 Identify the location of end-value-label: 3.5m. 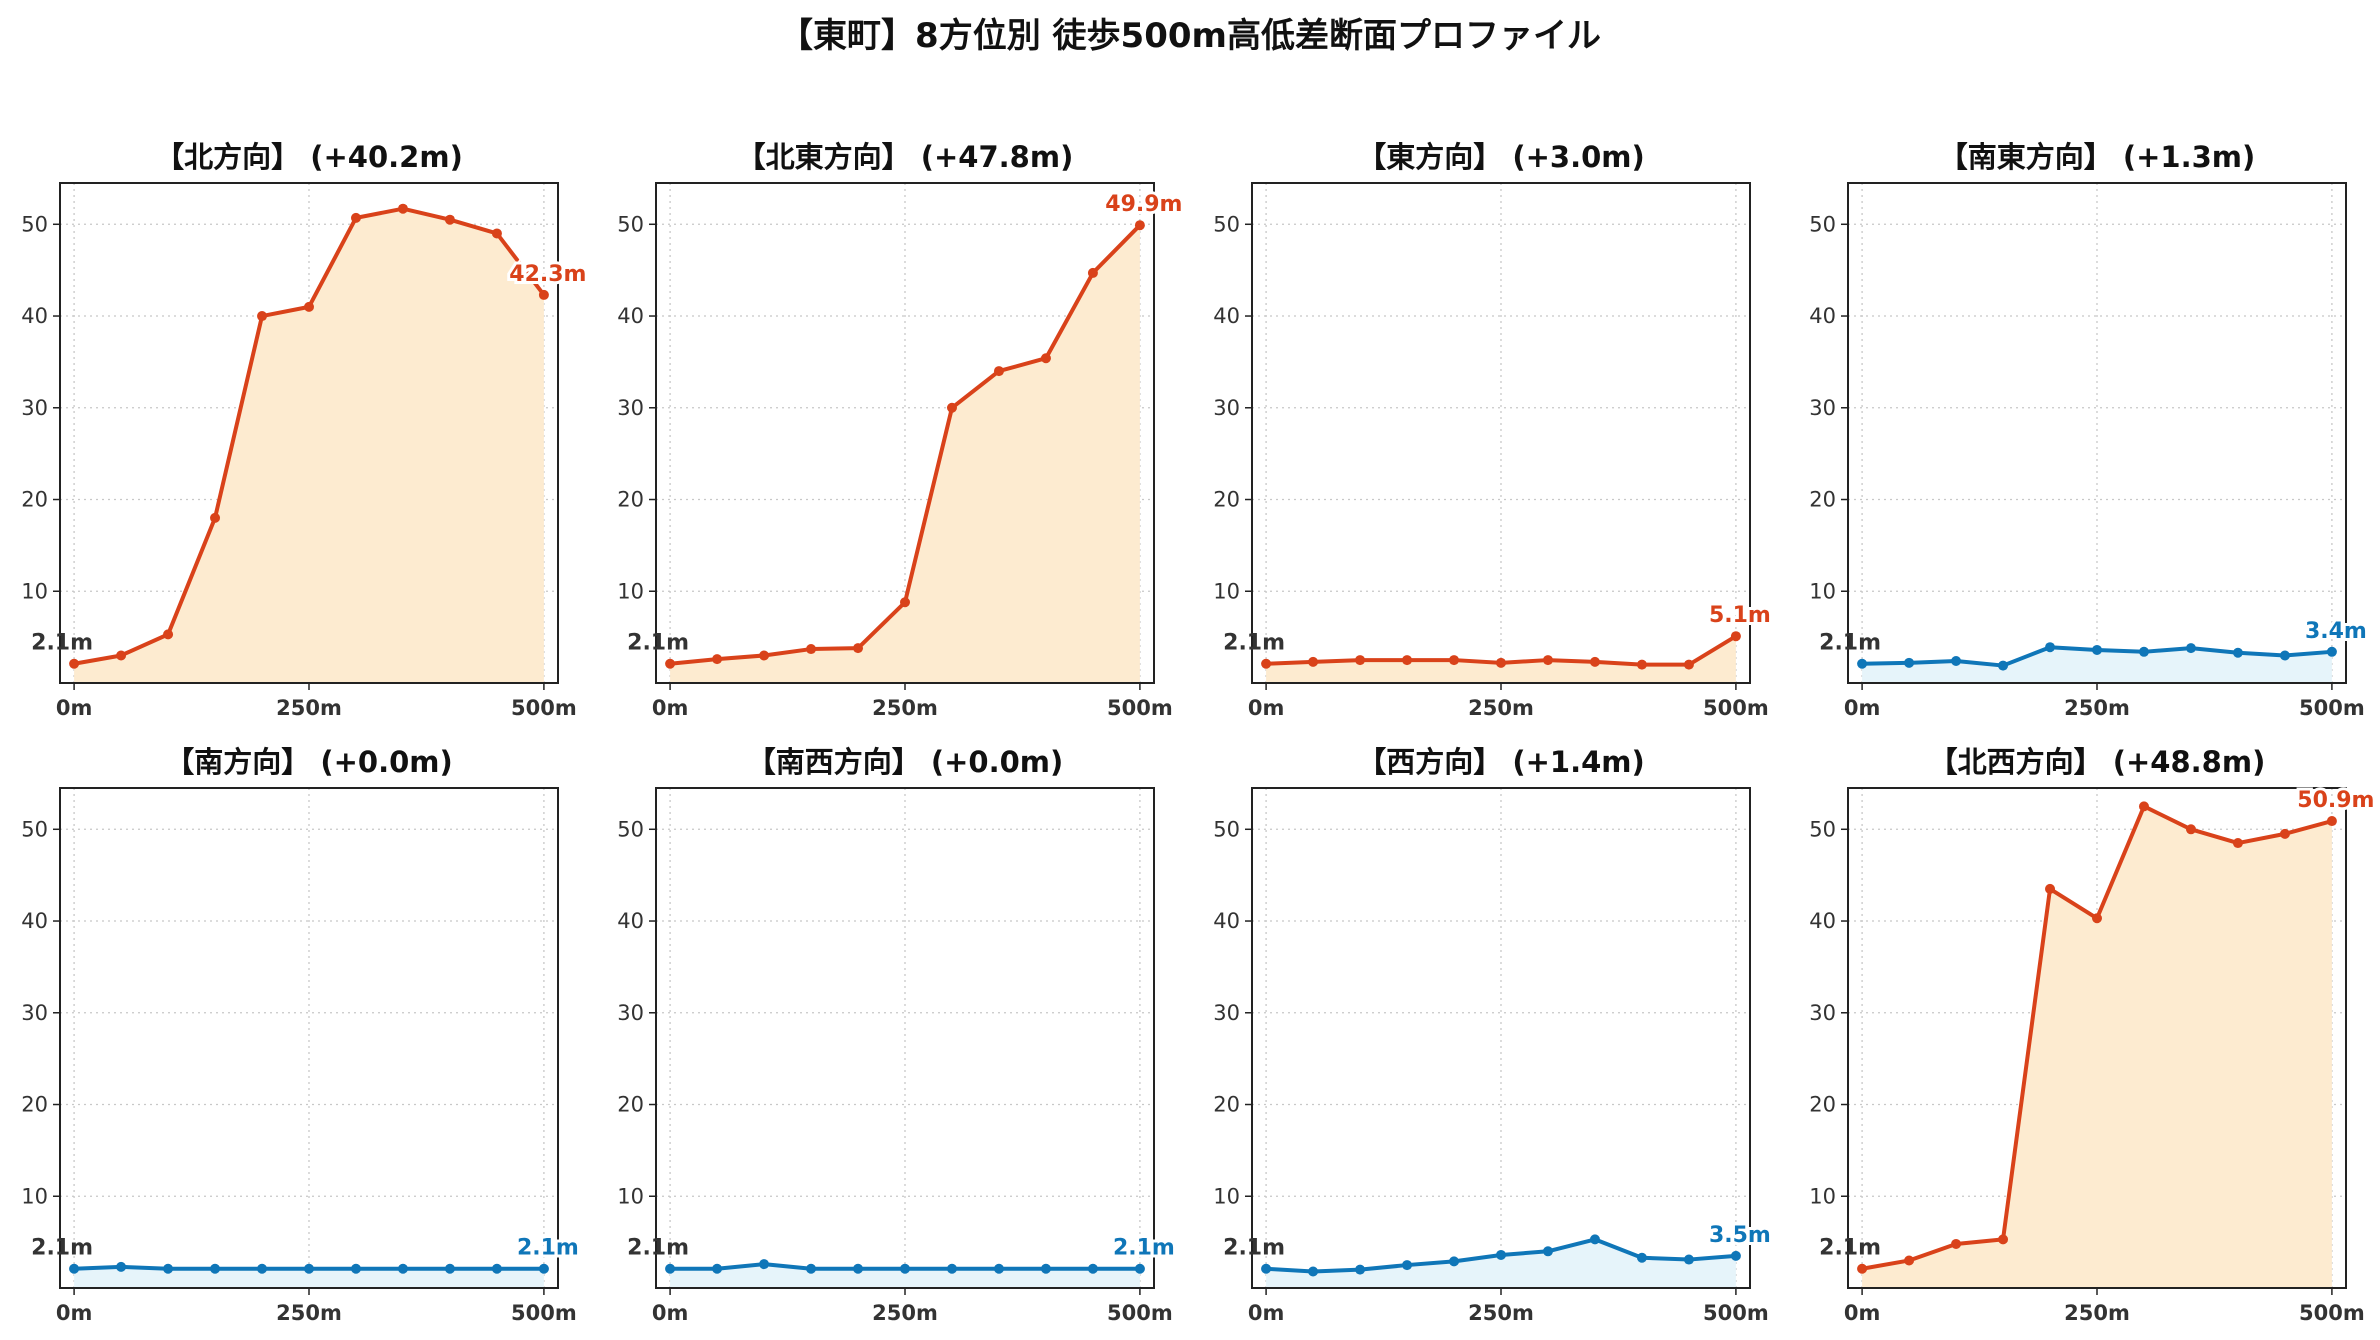
(1740, 1235).